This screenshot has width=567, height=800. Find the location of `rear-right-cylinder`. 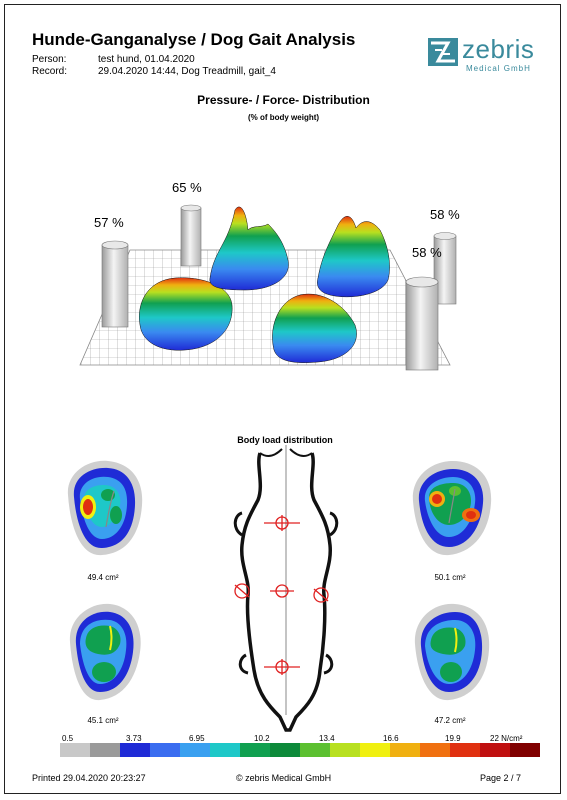

rear-right-cylinder is located at coordinates (191, 235).